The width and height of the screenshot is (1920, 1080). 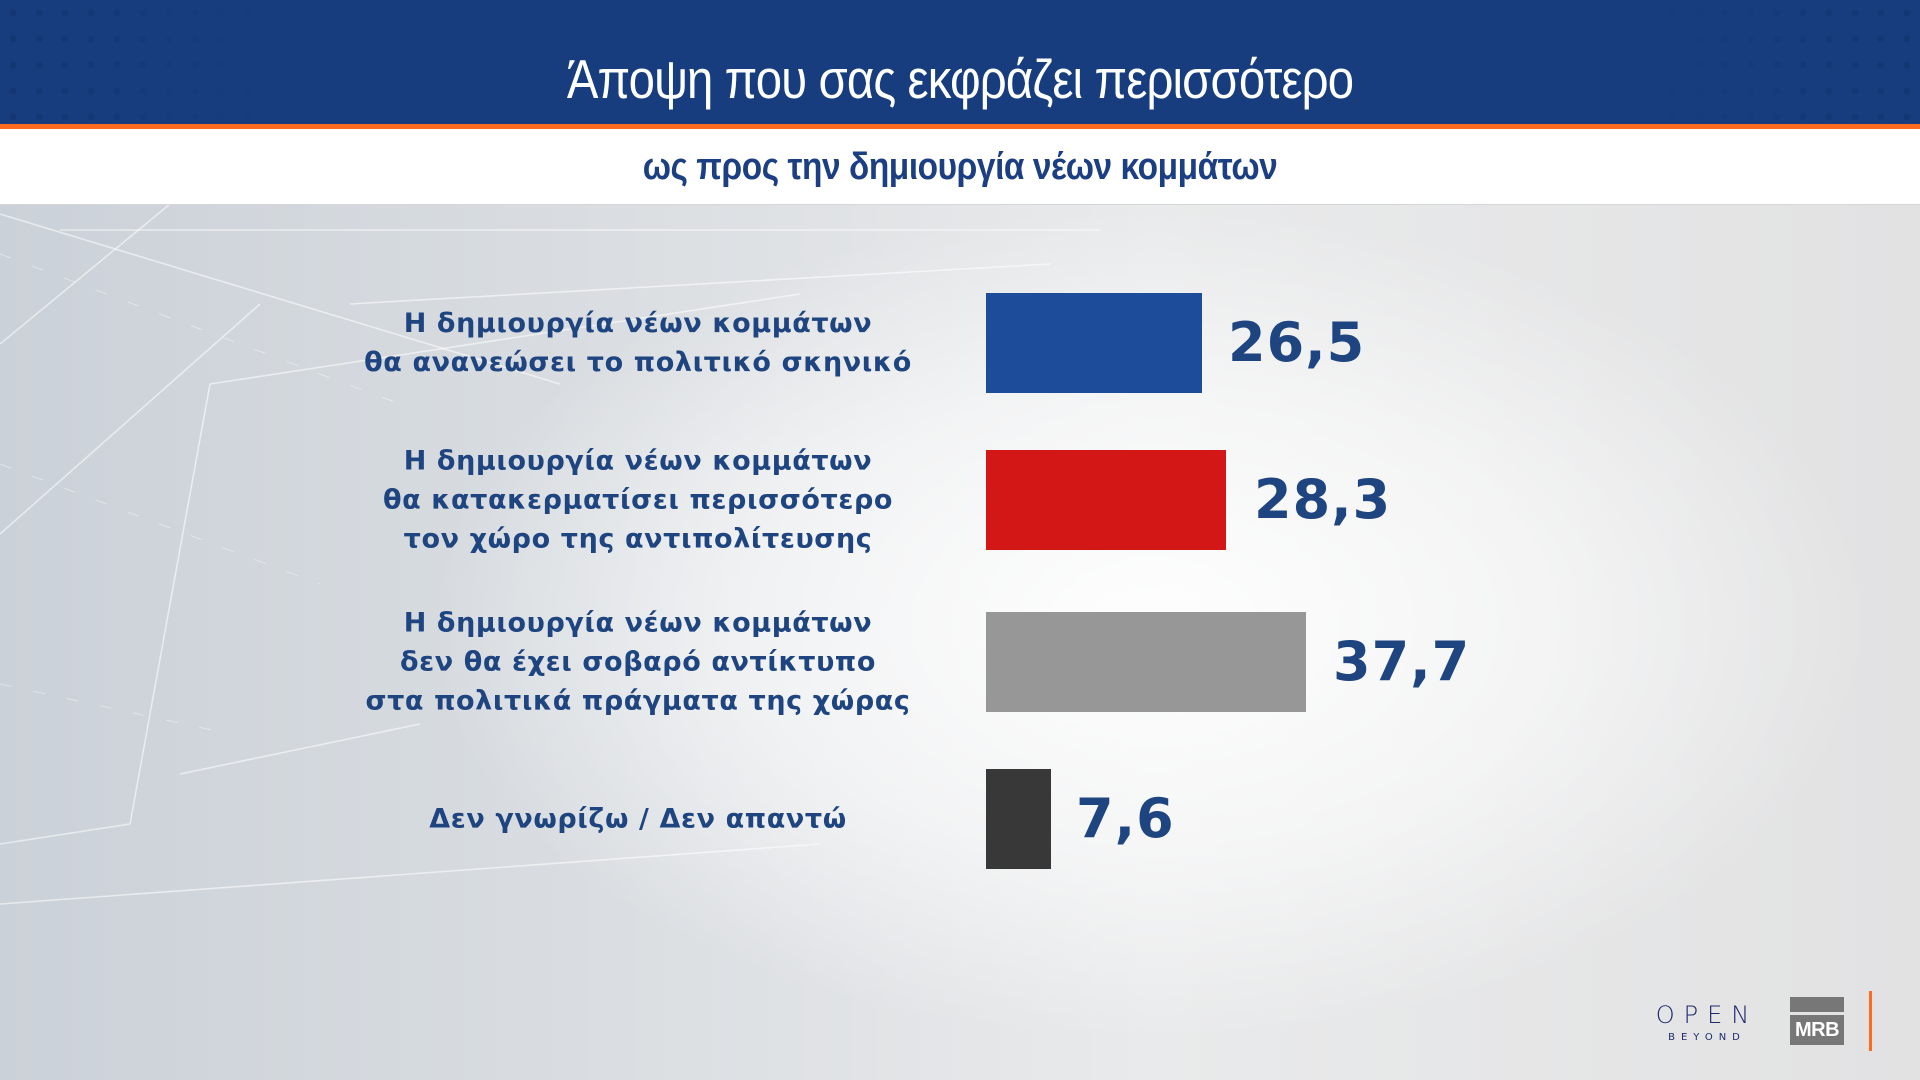 I want to click on bar-value-label: 37,7, so click(x=1402, y=661).